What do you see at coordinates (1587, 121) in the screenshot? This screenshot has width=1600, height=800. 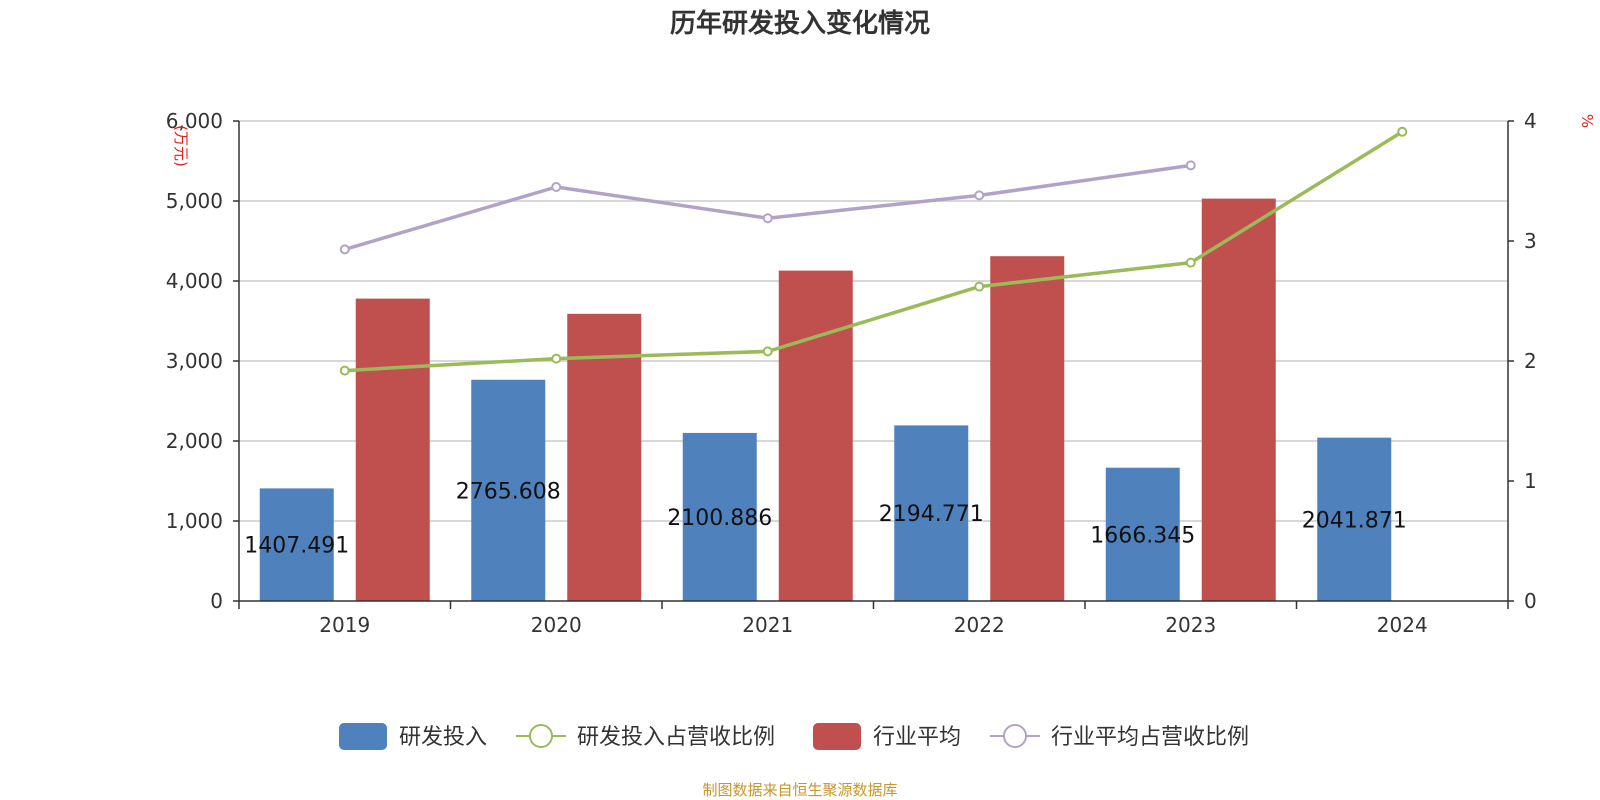 I see `y-right-unit-label: %` at bounding box center [1587, 121].